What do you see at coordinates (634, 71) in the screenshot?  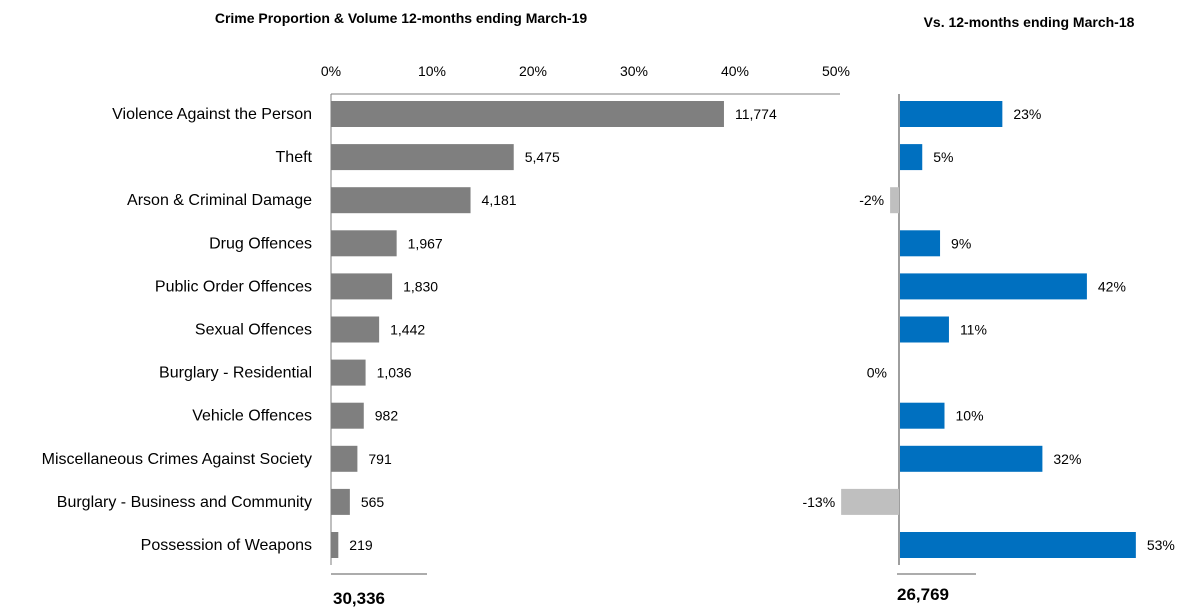 I see `left-x-tick-label: 30%` at bounding box center [634, 71].